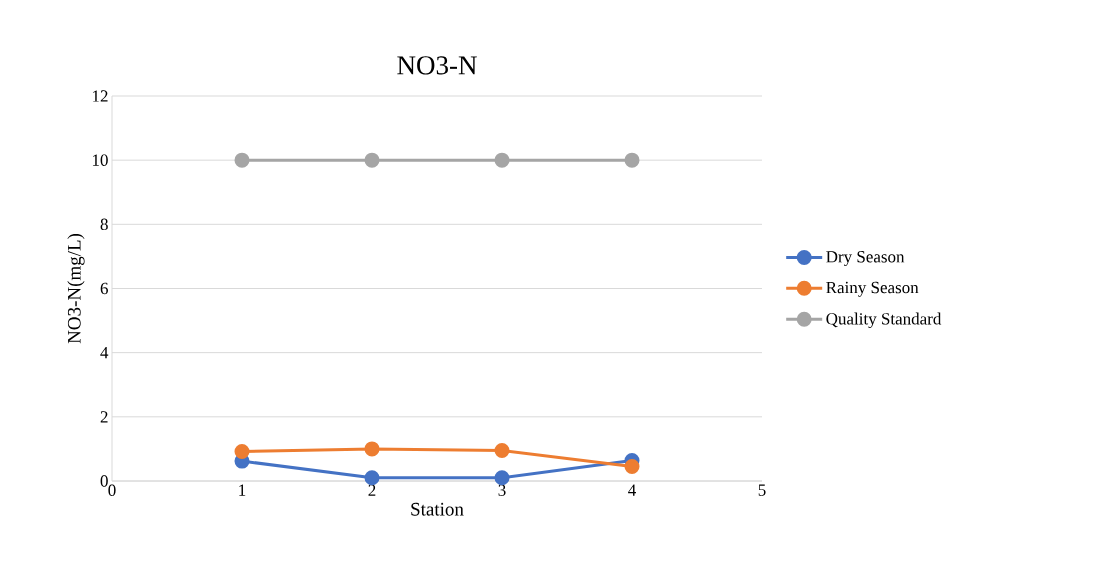  Describe the element at coordinates (104, 481) in the screenshot. I see `y-tick-label: 0` at that location.